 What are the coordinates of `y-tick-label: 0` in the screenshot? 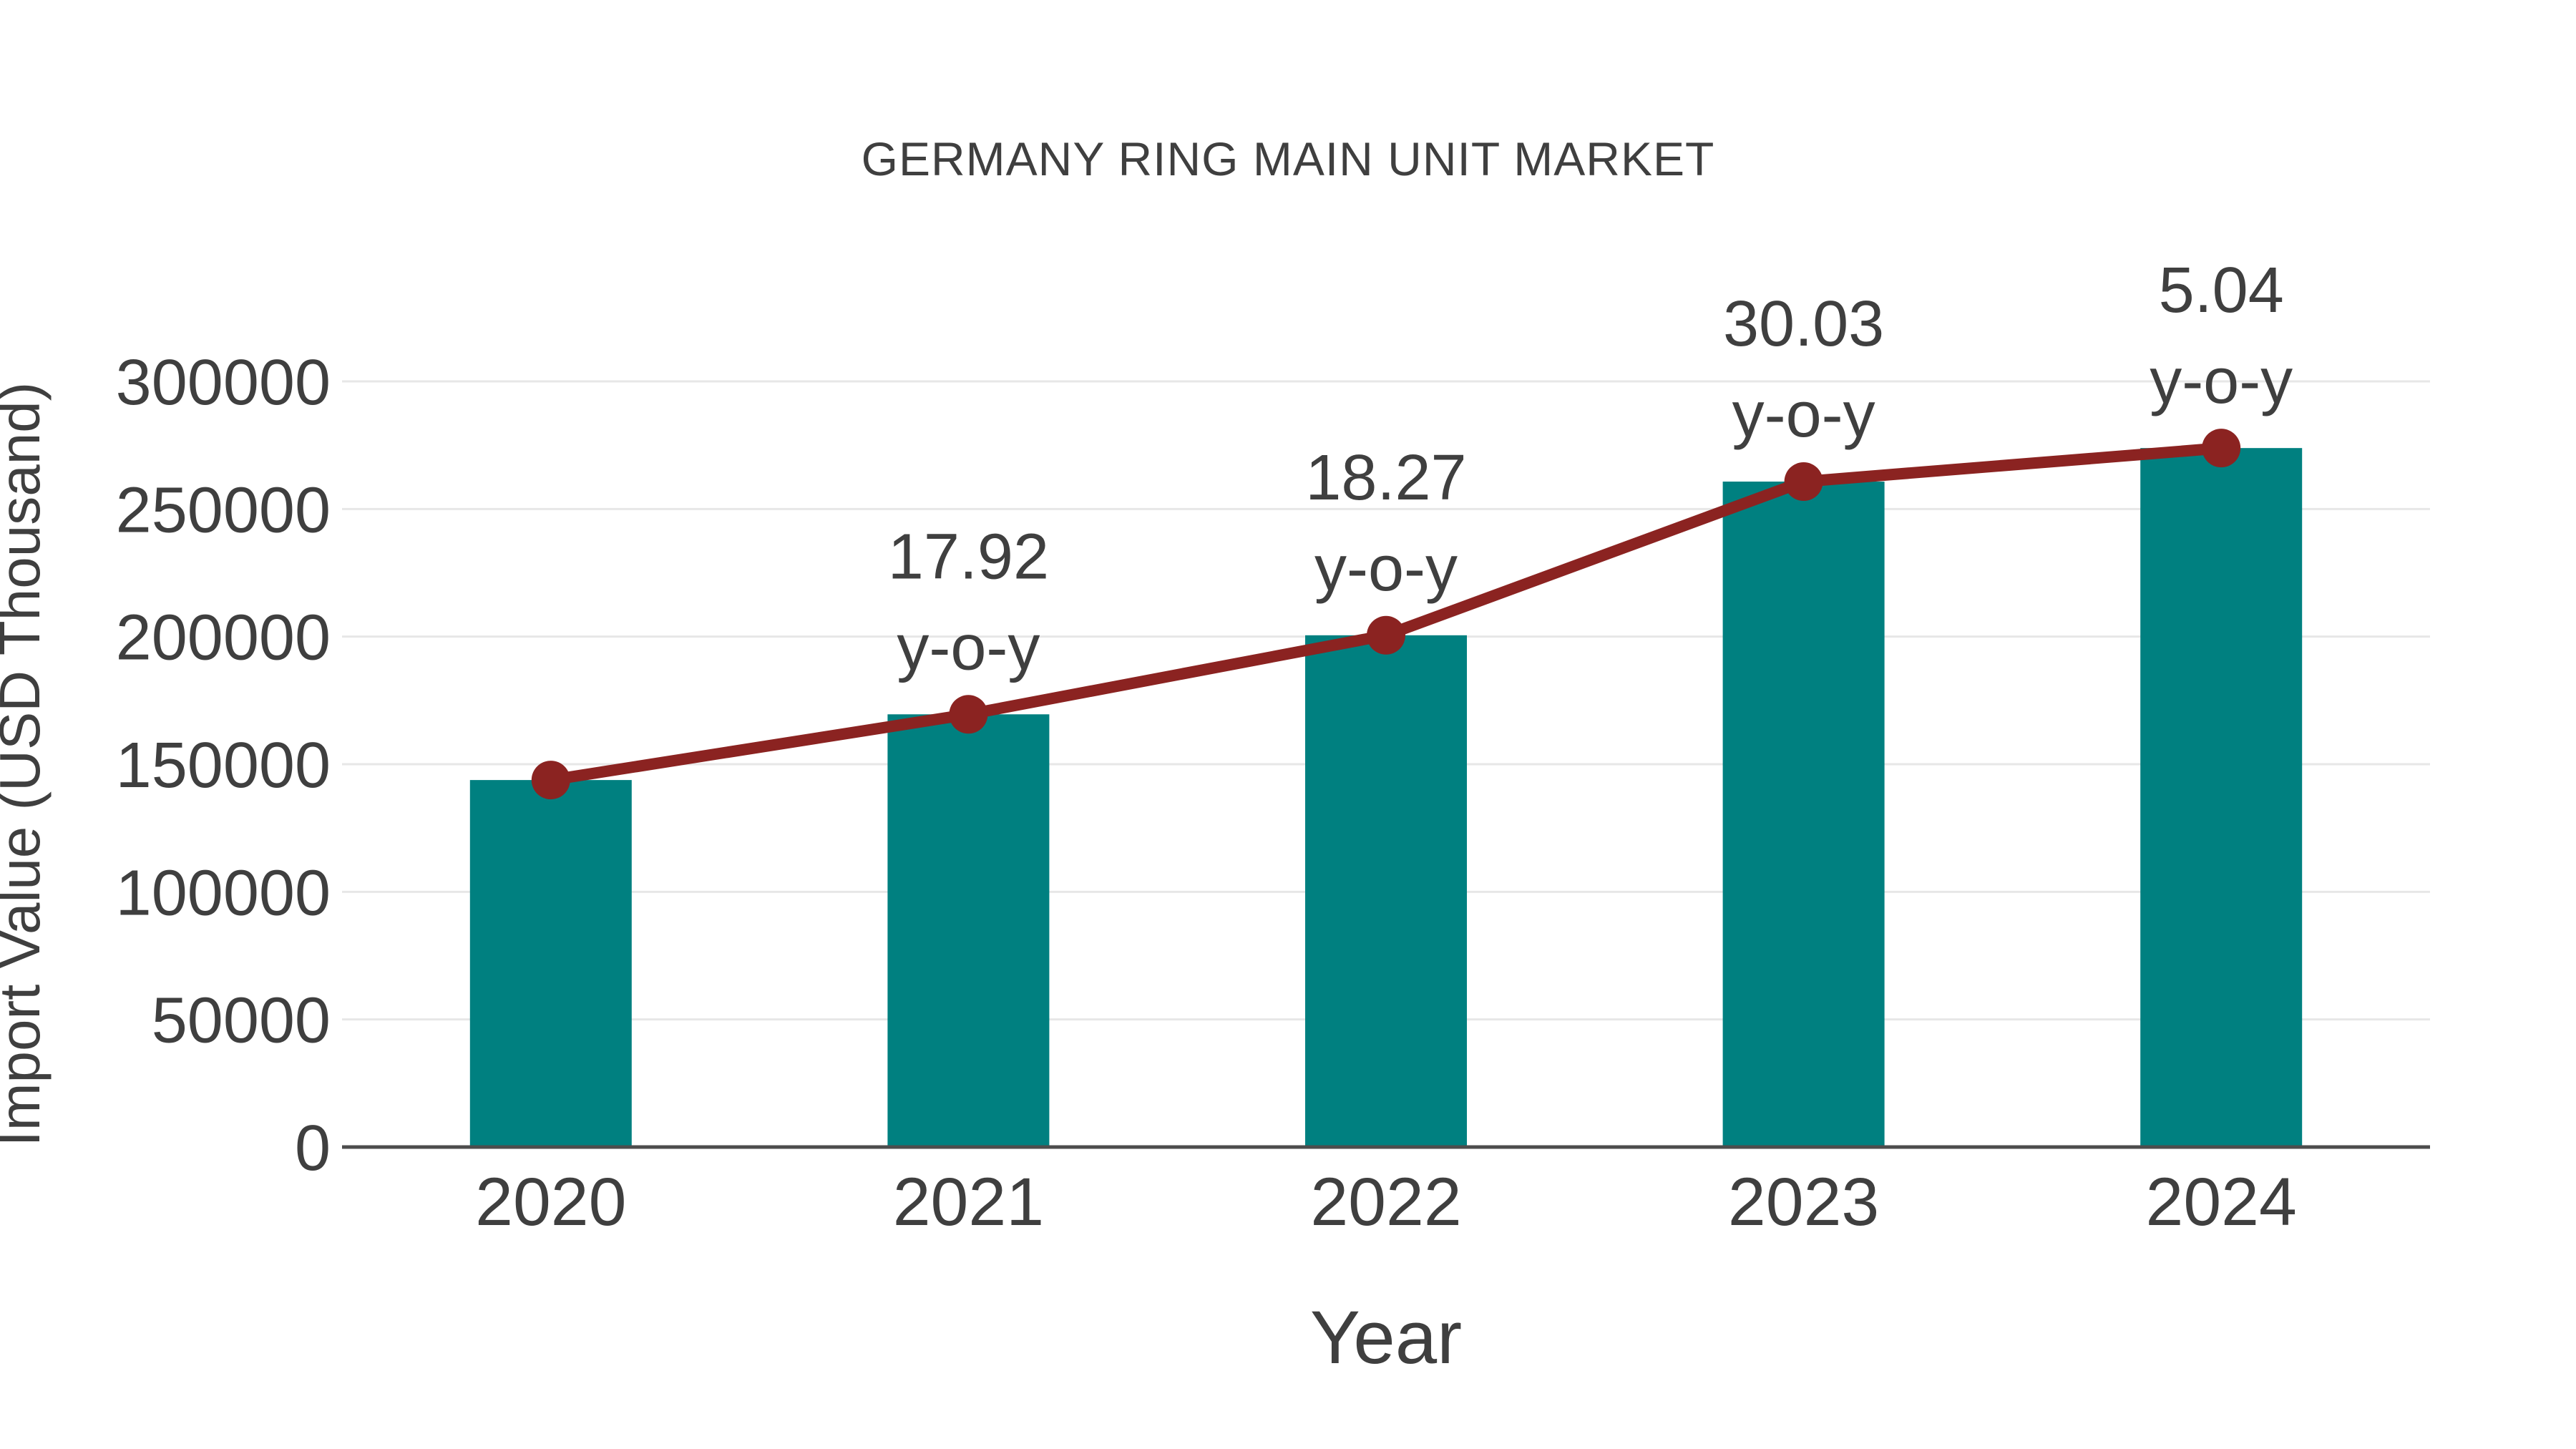 It's located at (313, 1148).